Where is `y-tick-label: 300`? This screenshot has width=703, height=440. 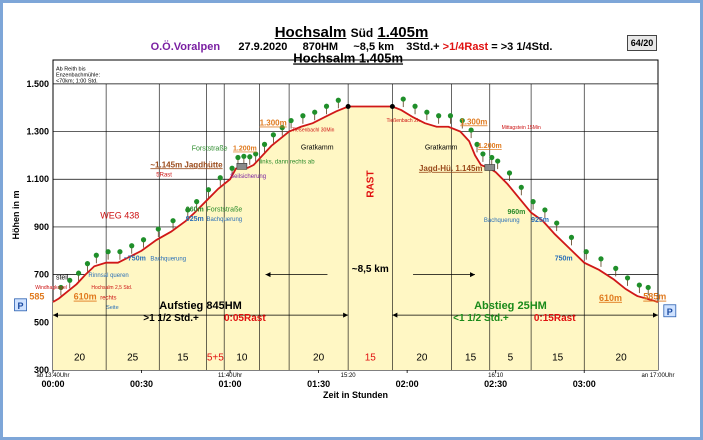
y-tick-label: 300 is located at coordinates (41, 370).